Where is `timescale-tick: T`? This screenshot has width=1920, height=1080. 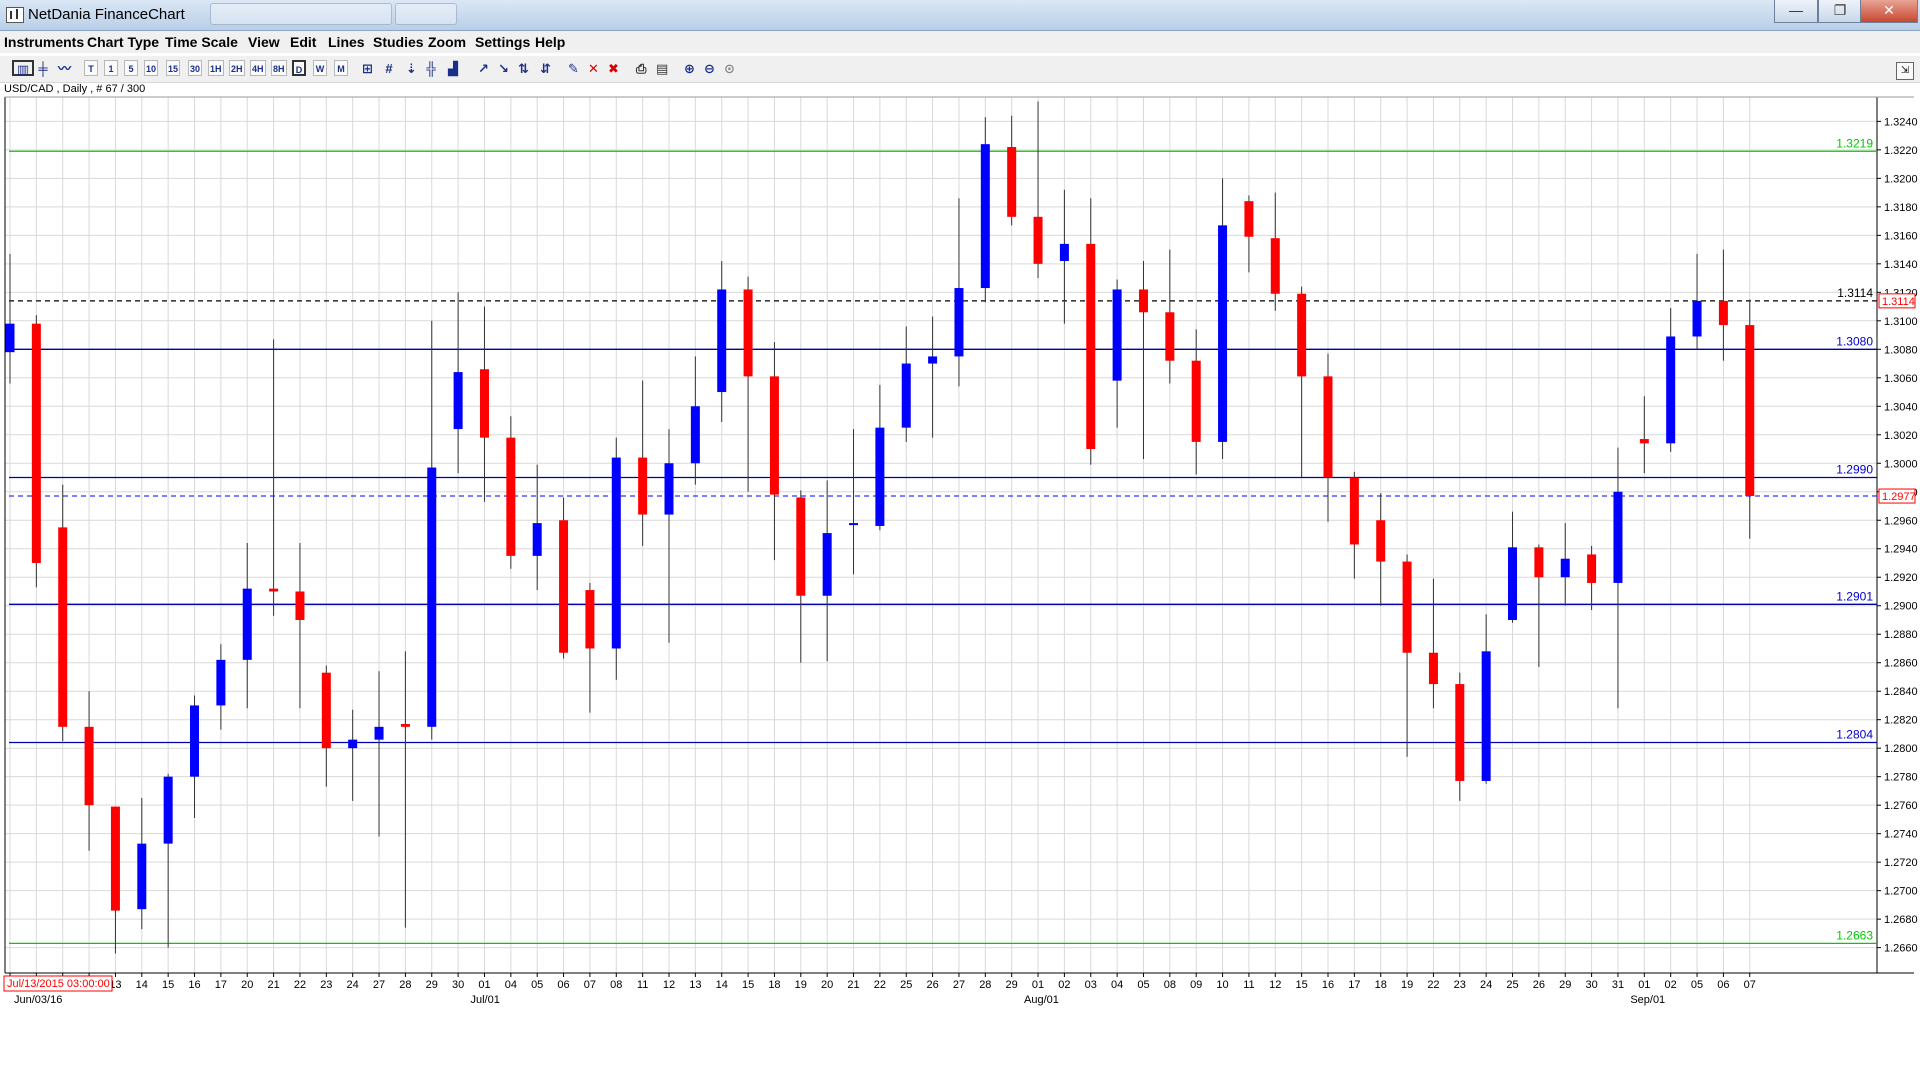 timescale-tick: T is located at coordinates (91, 68).